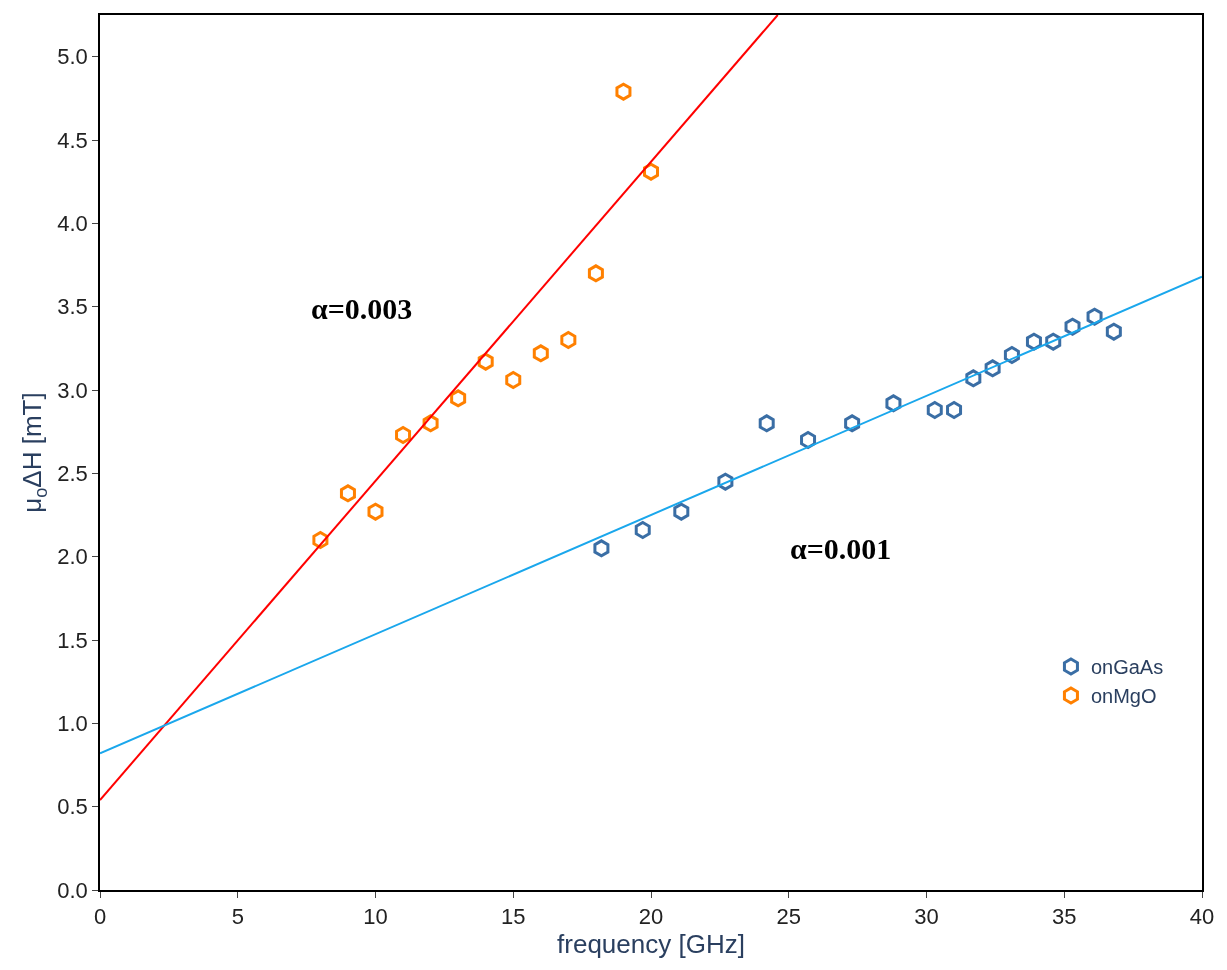 The width and height of the screenshot is (1227, 970). Describe the element at coordinates (72, 140) in the screenshot. I see `y-tick-label: 4.5` at that location.